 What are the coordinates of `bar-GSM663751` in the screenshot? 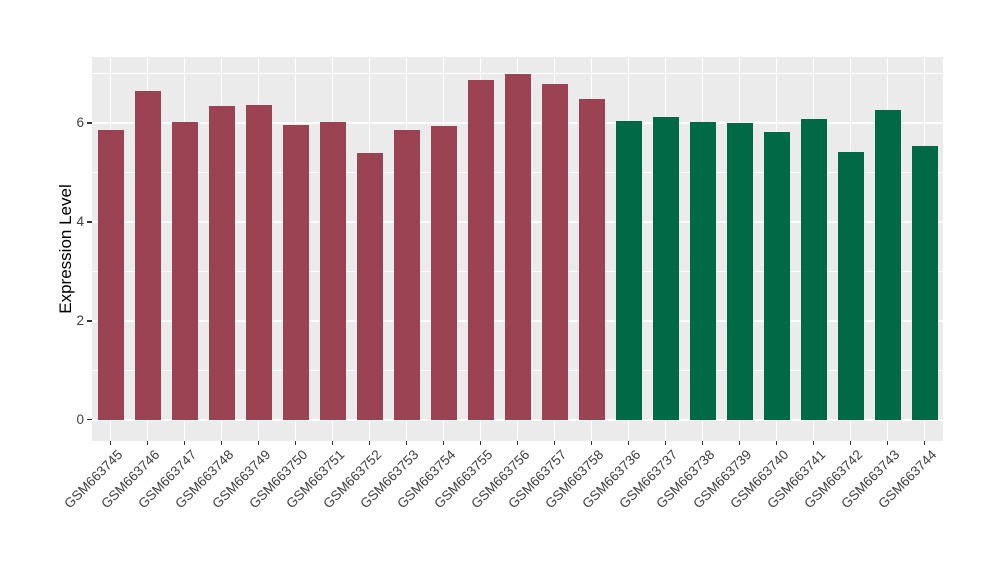 It's located at (332, 270).